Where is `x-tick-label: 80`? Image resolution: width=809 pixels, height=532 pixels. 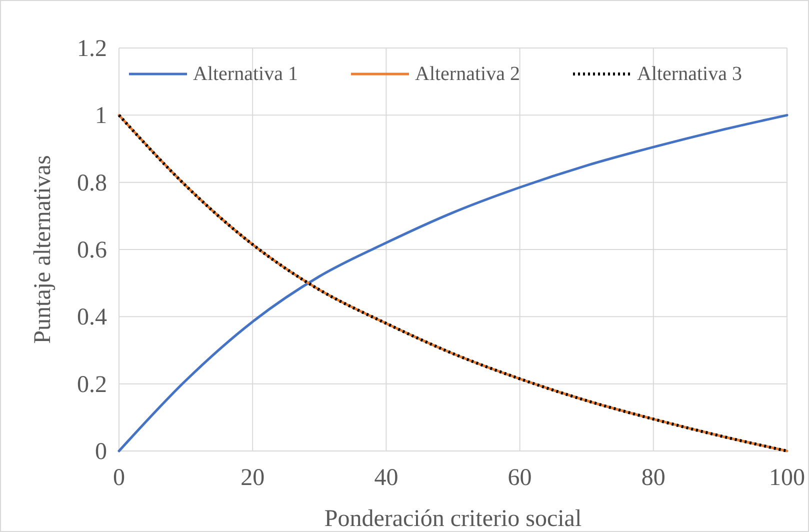 x-tick-label: 80 is located at coordinates (653, 478).